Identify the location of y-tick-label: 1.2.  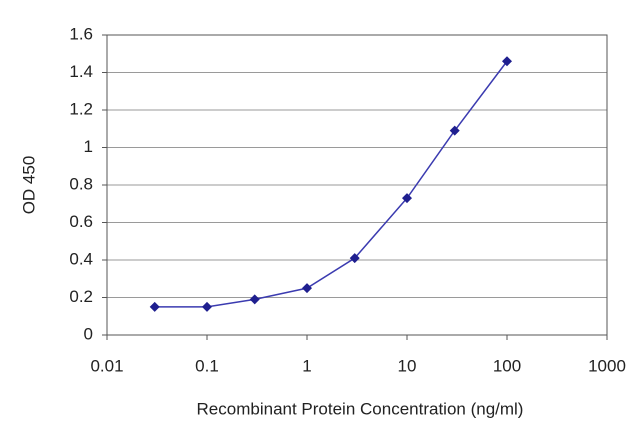
(81, 108).